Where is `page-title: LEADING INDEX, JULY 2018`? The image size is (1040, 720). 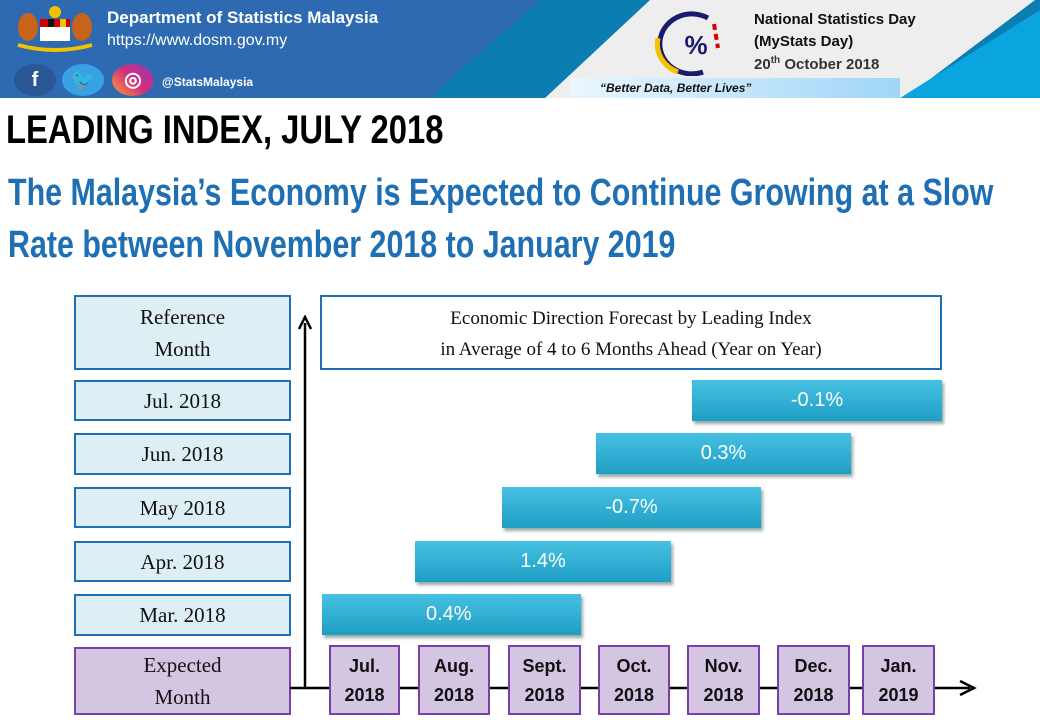 page-title: LEADING INDEX, JULY 2018 is located at coordinates (225, 130).